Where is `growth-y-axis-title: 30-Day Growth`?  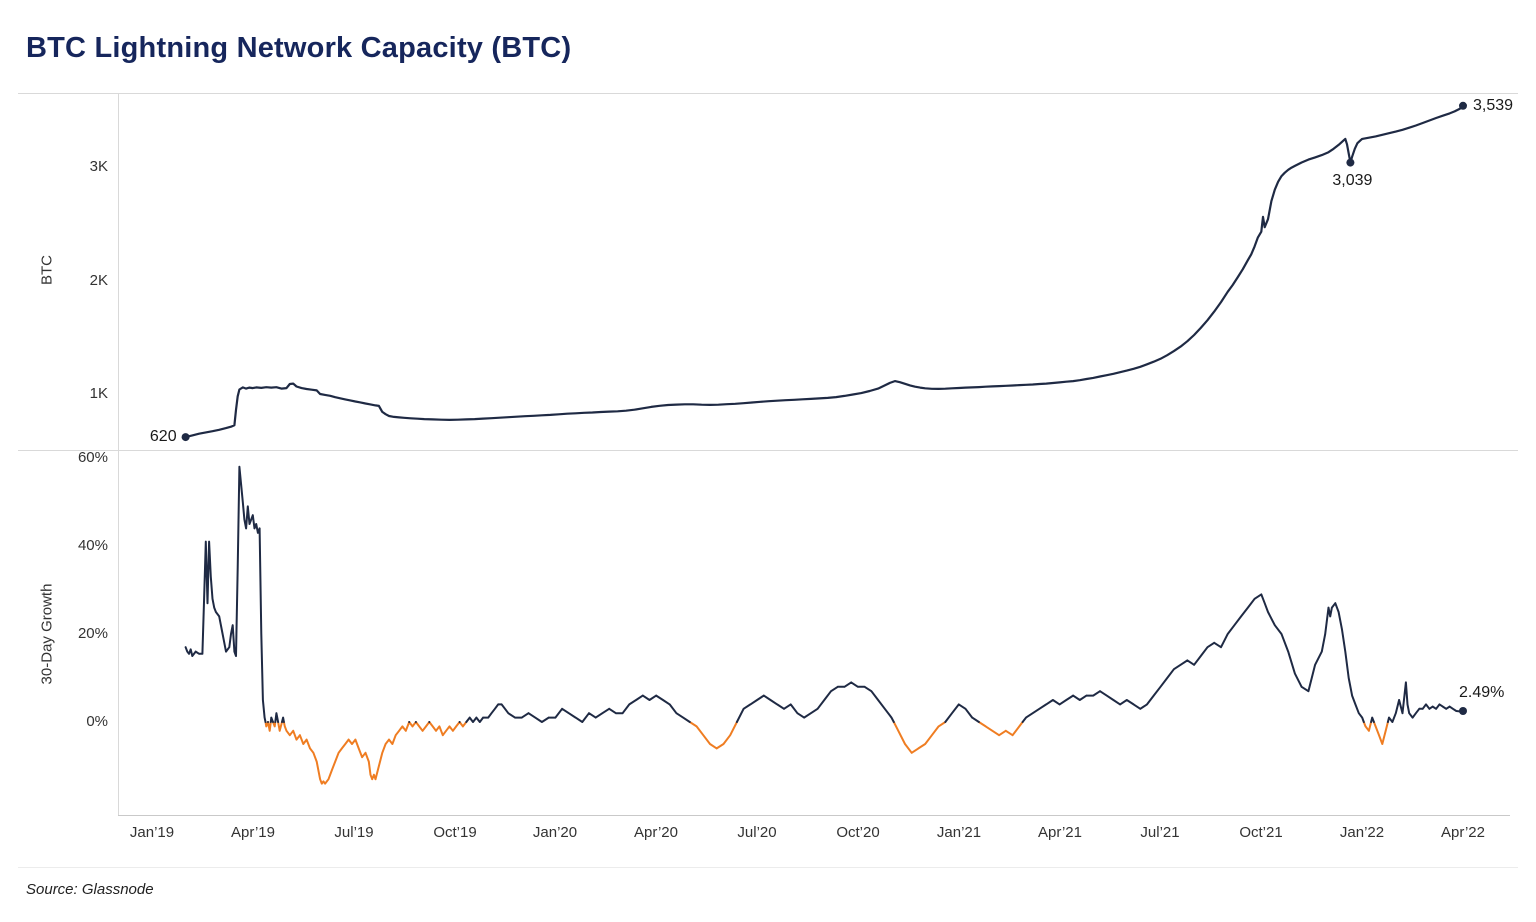
growth-y-axis-title: 30-Day Growth is located at coordinates (47, 634).